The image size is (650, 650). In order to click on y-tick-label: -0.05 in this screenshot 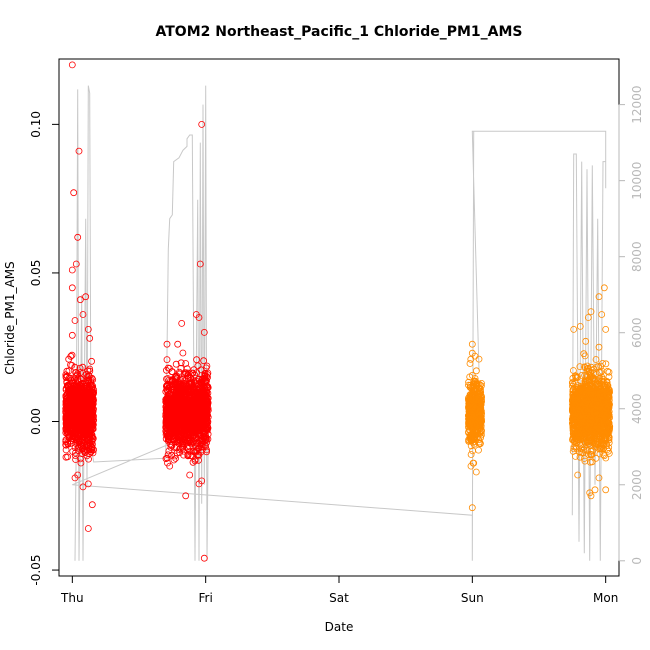, I will do `click(36, 570)`.